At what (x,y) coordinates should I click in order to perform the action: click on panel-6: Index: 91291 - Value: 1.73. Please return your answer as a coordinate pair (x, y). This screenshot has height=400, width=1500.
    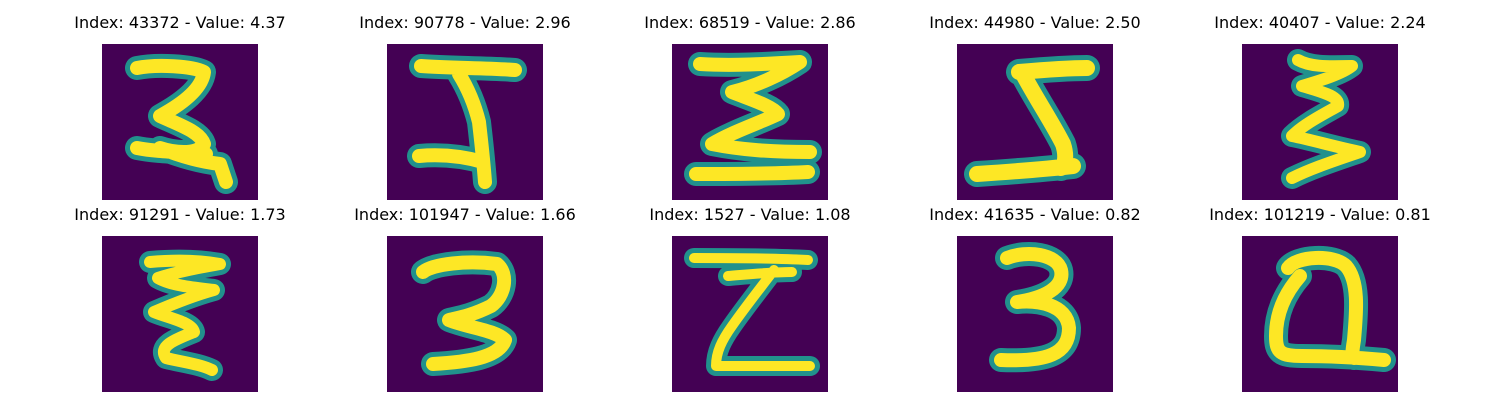
    Looking at the image, I should click on (180, 295).